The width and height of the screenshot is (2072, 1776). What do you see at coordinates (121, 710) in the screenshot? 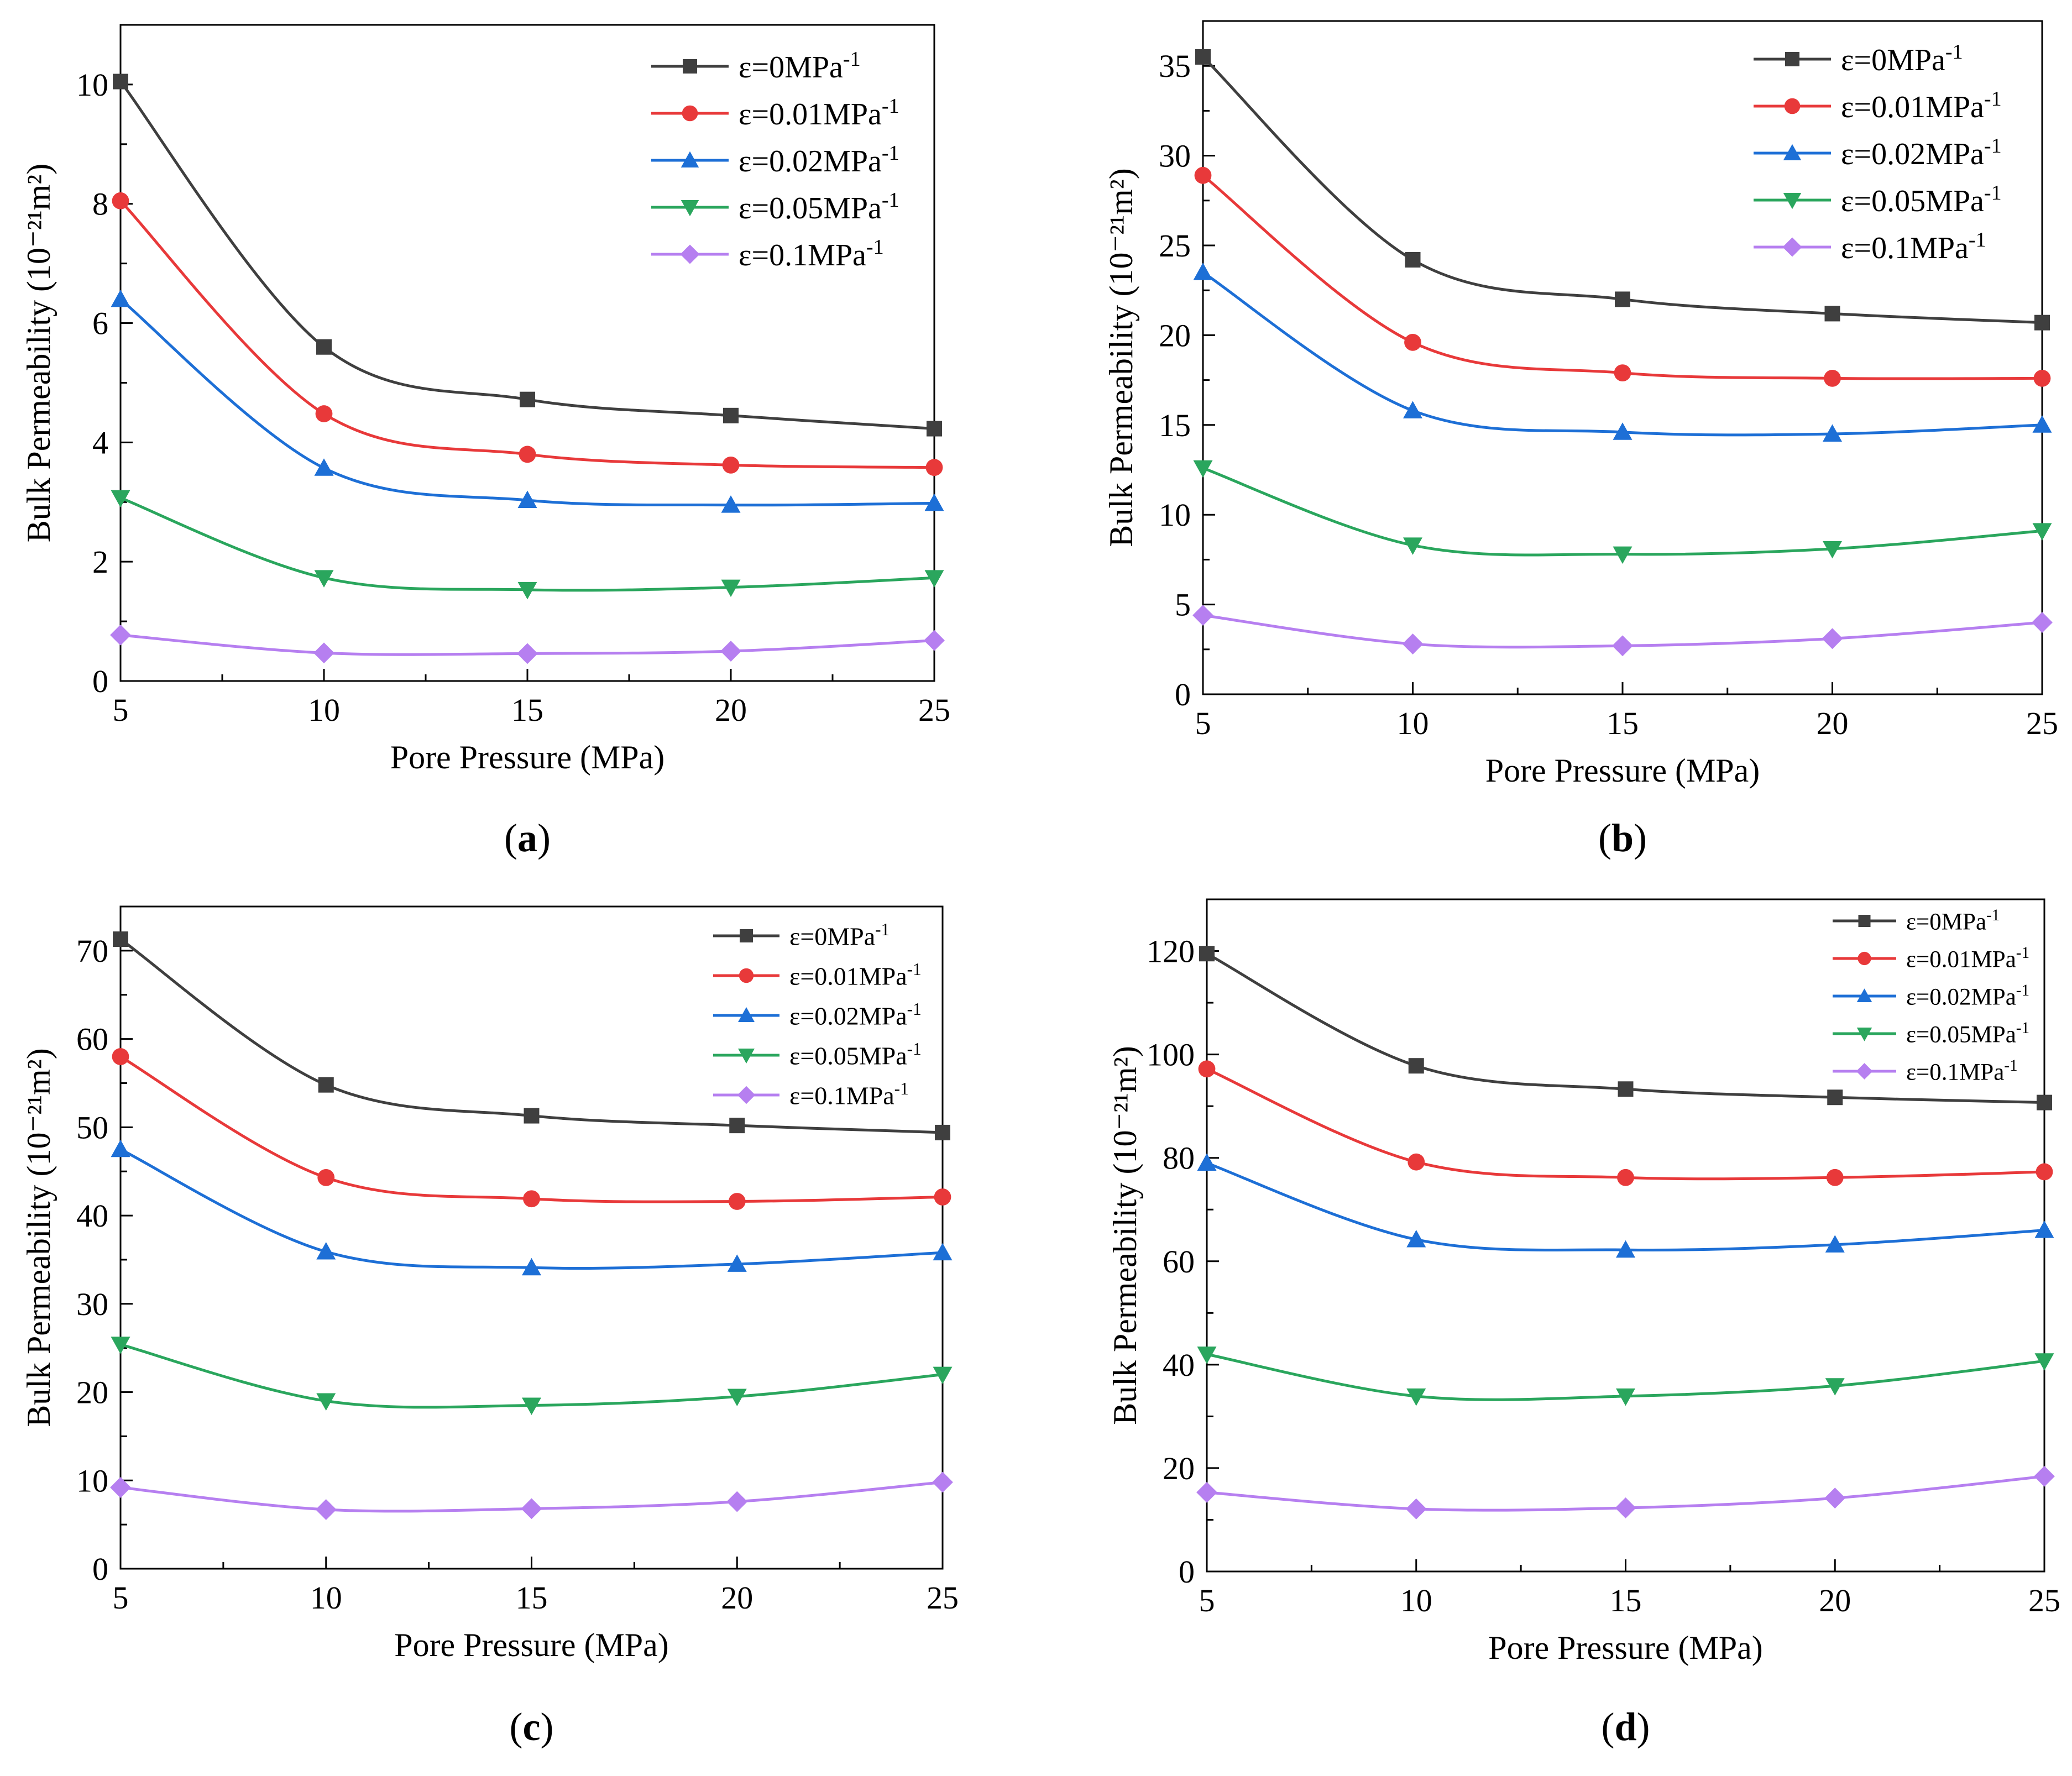
I see `x-tick-label: 5` at bounding box center [121, 710].